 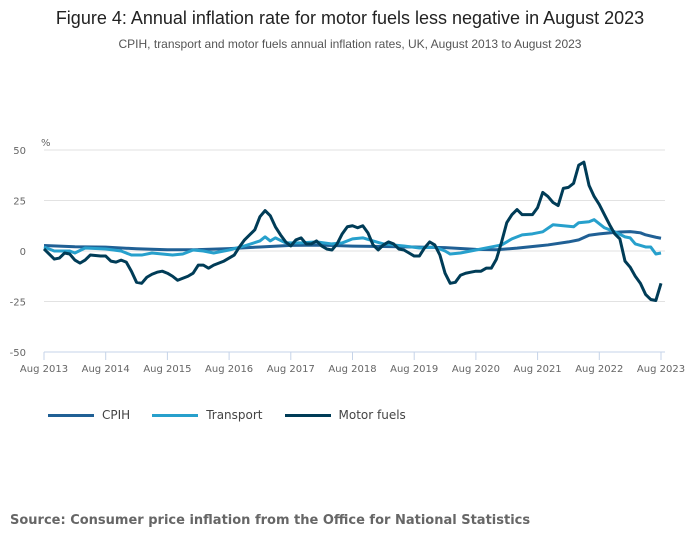 What do you see at coordinates (18, 303) in the screenshot?
I see `y-tick-label: -25` at bounding box center [18, 303].